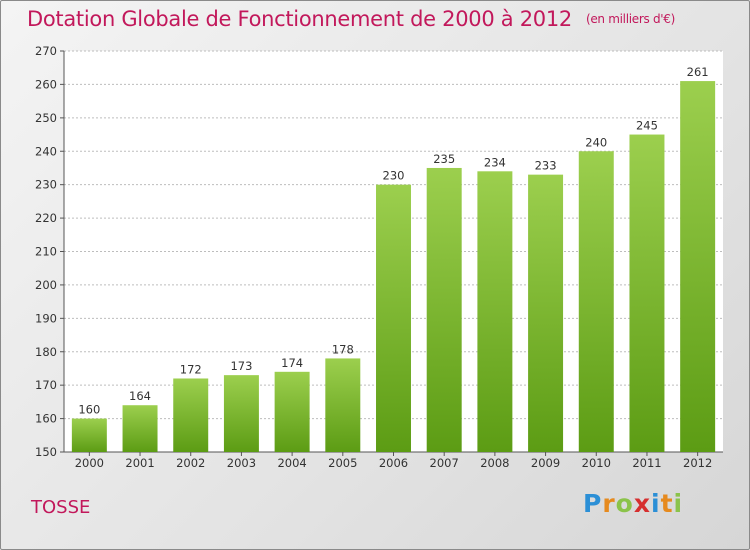 The image size is (750, 550). Describe the element at coordinates (394, 176) in the screenshot. I see `data-label: 230` at that location.